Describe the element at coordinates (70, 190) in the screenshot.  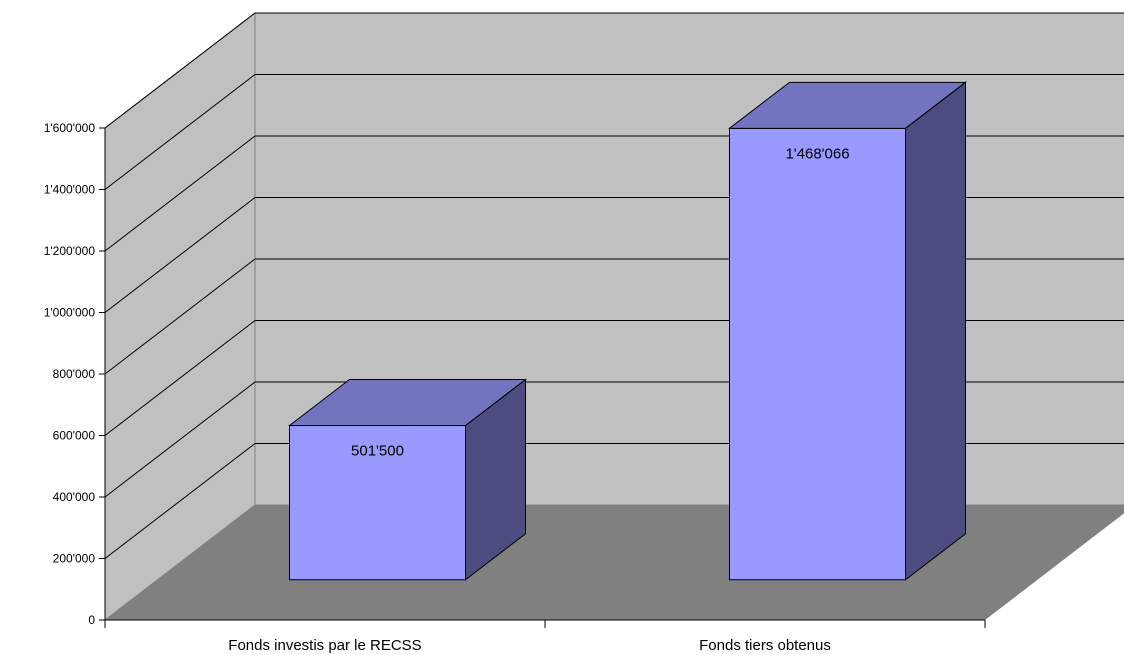
I see `y-tick-label: 1'400'000` at that location.